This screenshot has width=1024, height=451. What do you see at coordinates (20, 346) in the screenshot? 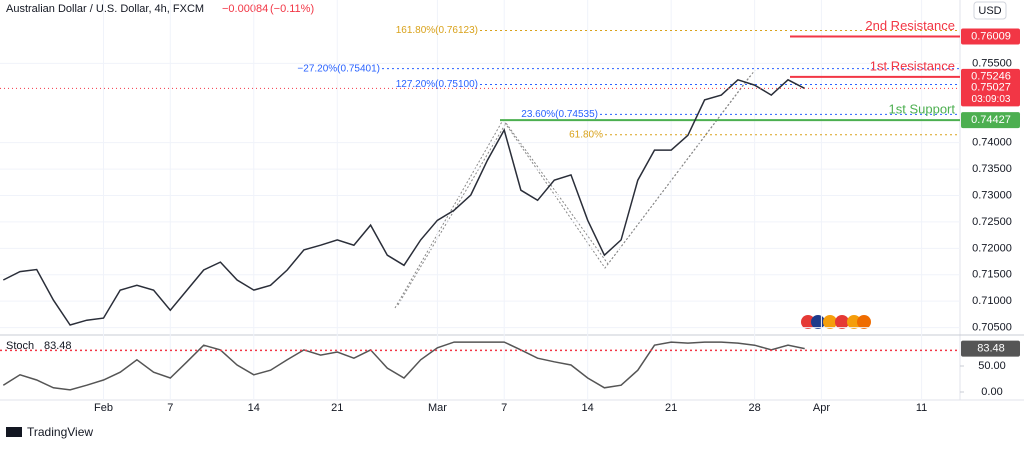
I see `stoch-title: Stoch` at bounding box center [20, 346].